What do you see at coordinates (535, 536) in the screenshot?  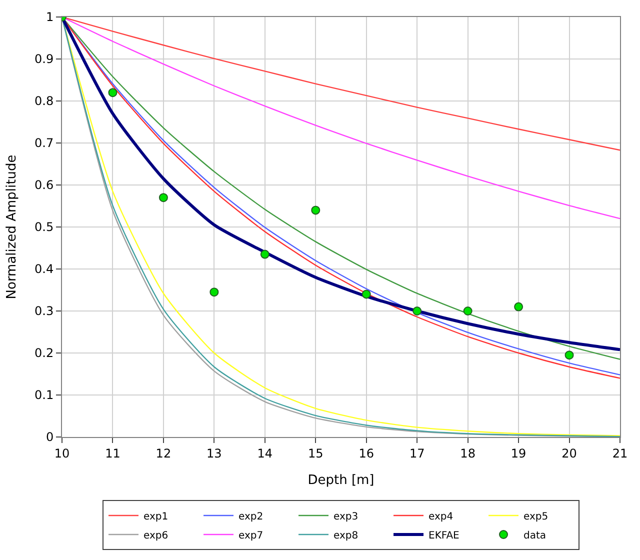 I see `legend-label: data` at bounding box center [535, 536].